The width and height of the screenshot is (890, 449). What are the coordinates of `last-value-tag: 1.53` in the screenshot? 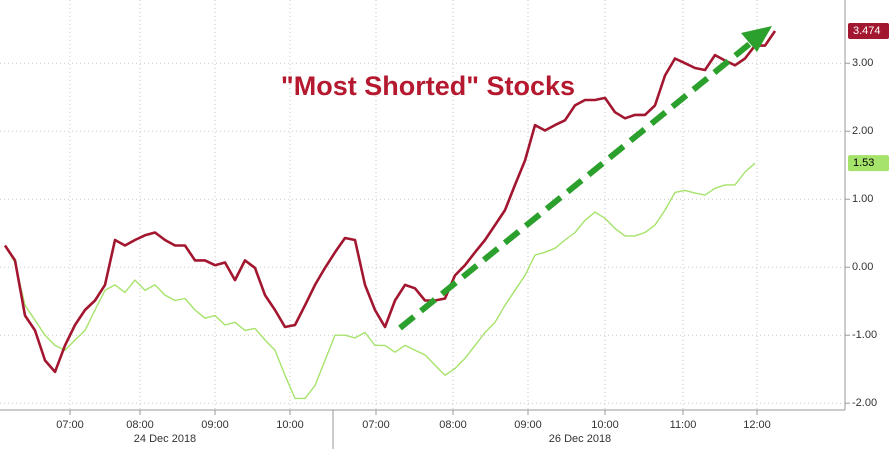 It's located at (863, 163).